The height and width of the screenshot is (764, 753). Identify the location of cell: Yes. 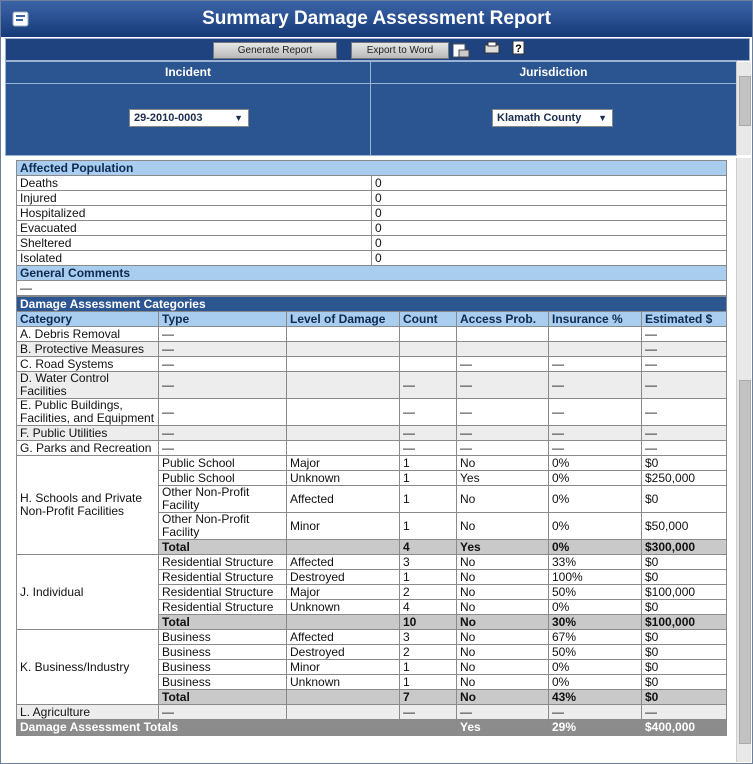
(502, 478).